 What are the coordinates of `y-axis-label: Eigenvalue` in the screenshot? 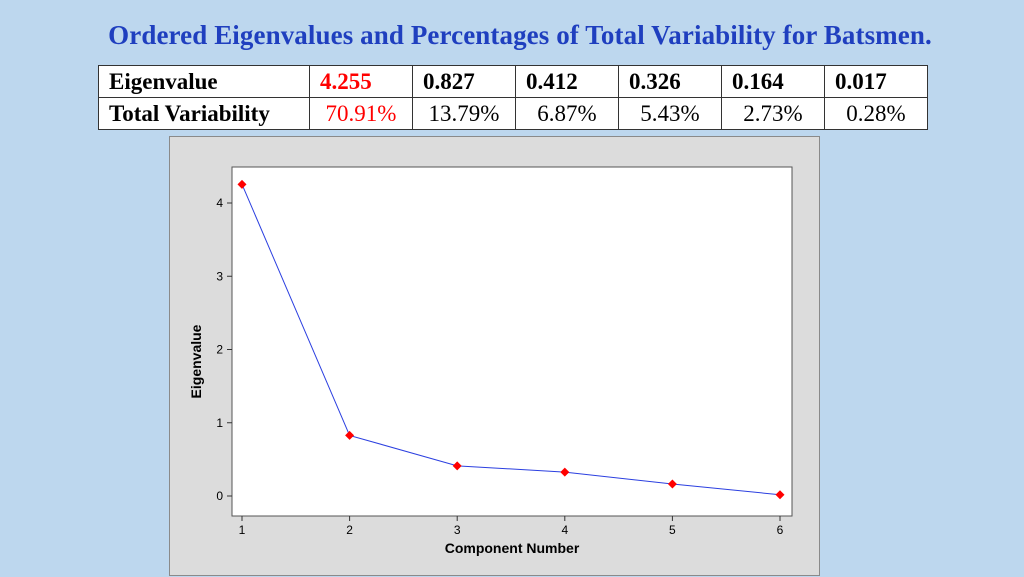 It's located at (196, 361).